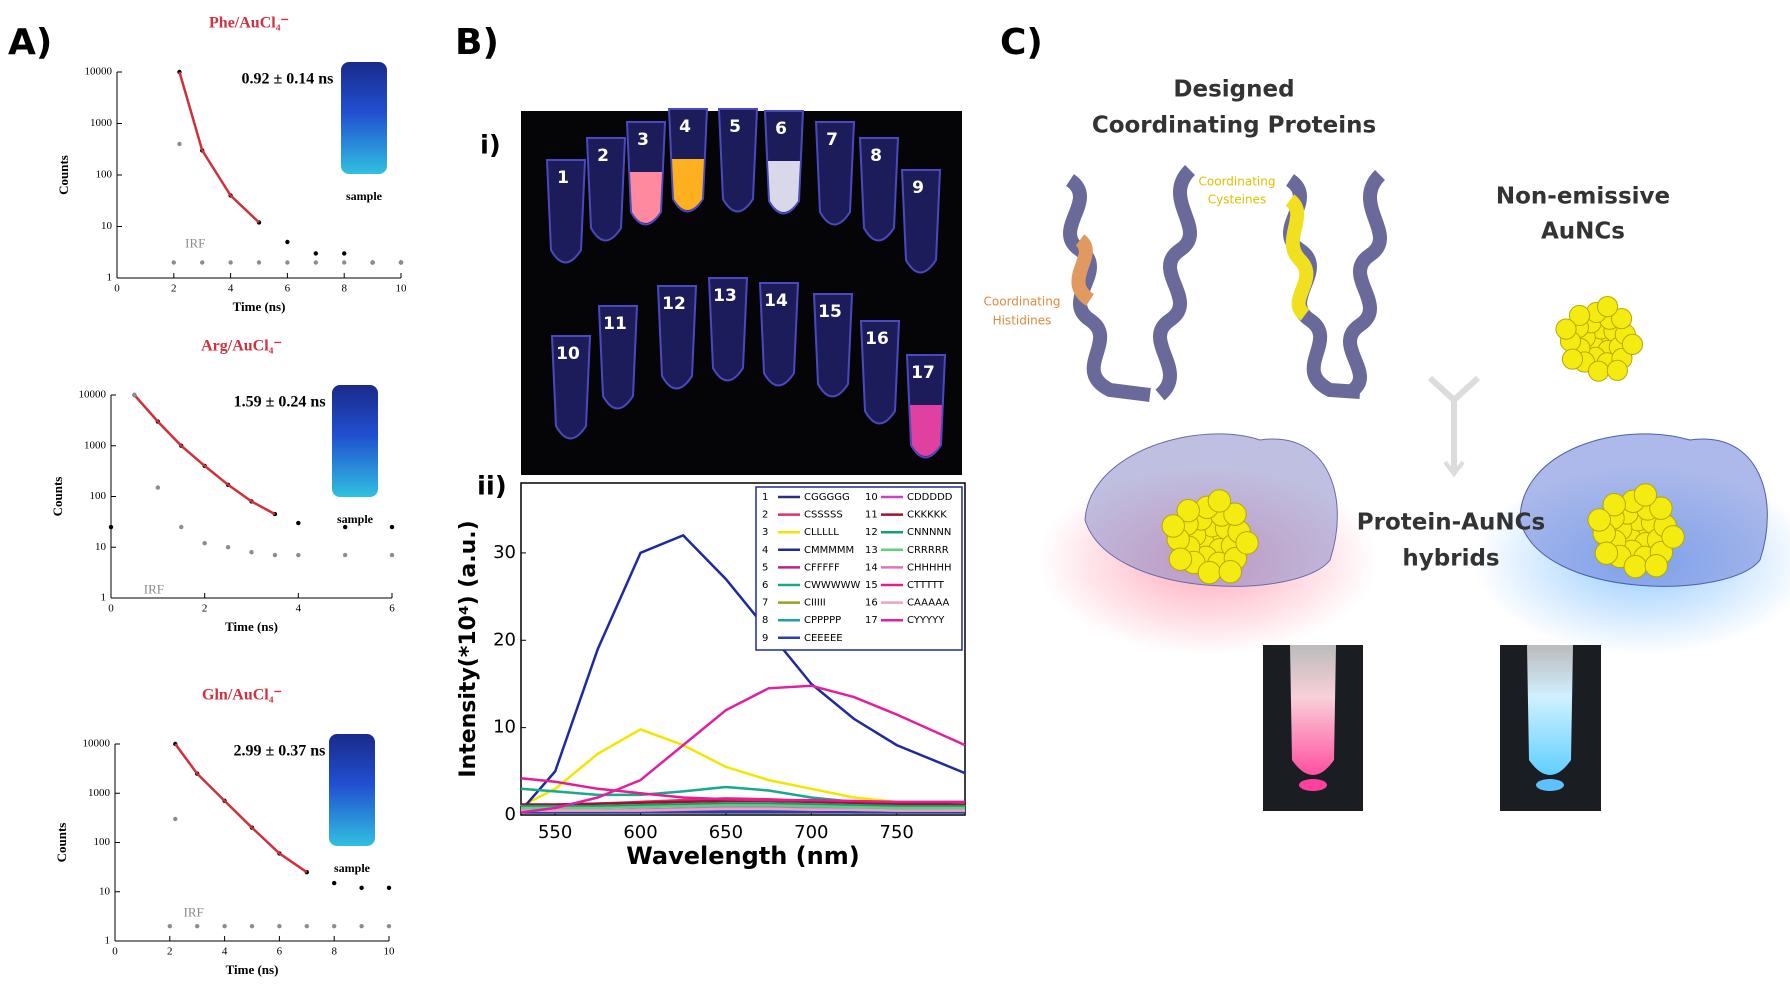  I want to click on y-tick-label: 1, so click(110, 278).